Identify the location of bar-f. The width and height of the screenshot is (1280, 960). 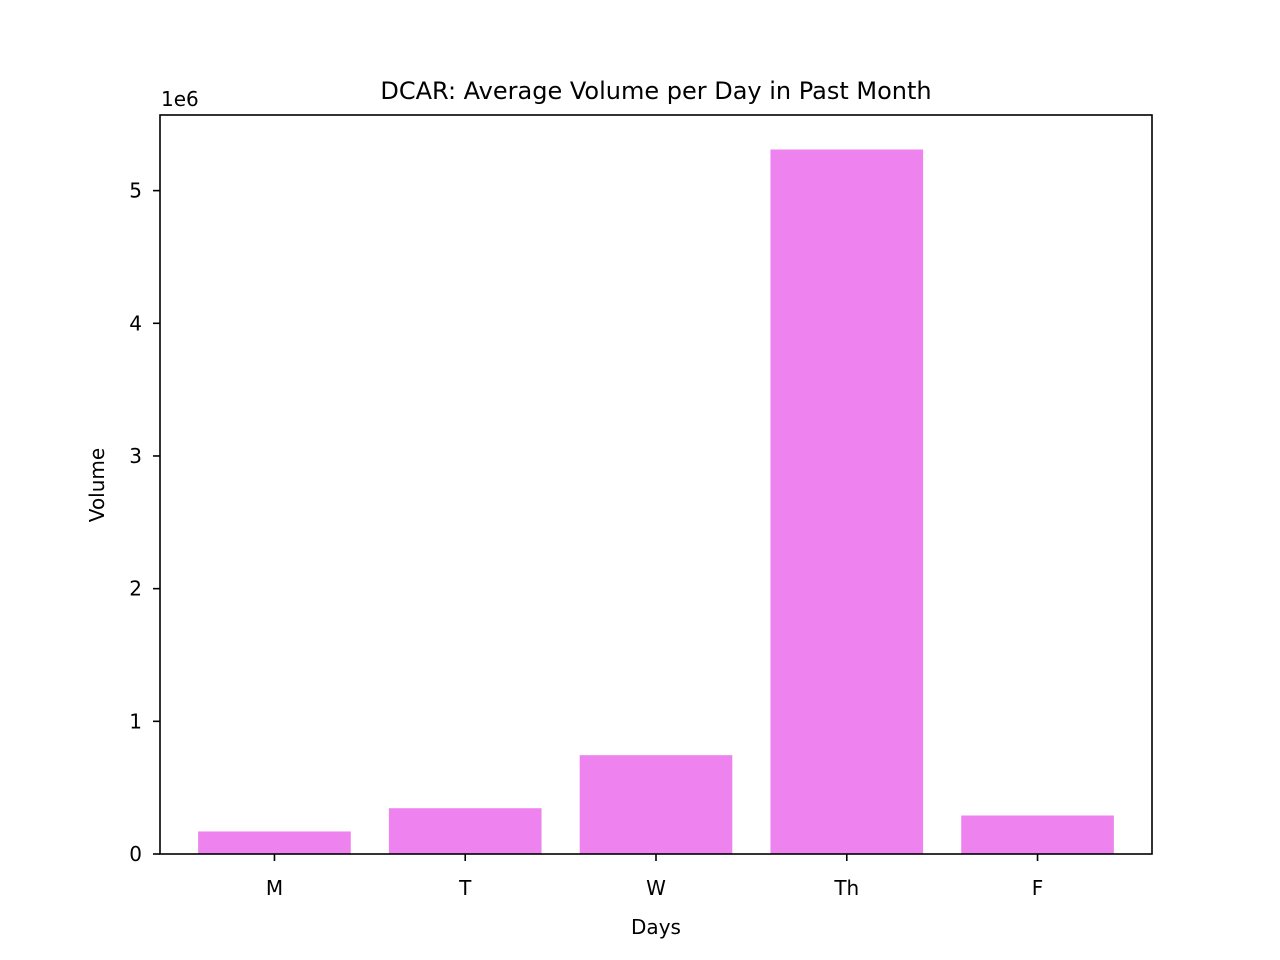
(1037, 834).